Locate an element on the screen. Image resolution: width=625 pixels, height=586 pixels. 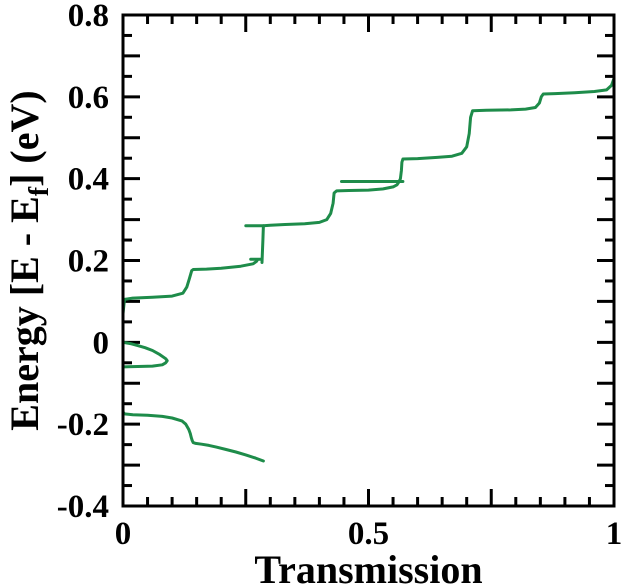
y-axis-title-suffix: ] (eV) is located at coordinates (24, 138).